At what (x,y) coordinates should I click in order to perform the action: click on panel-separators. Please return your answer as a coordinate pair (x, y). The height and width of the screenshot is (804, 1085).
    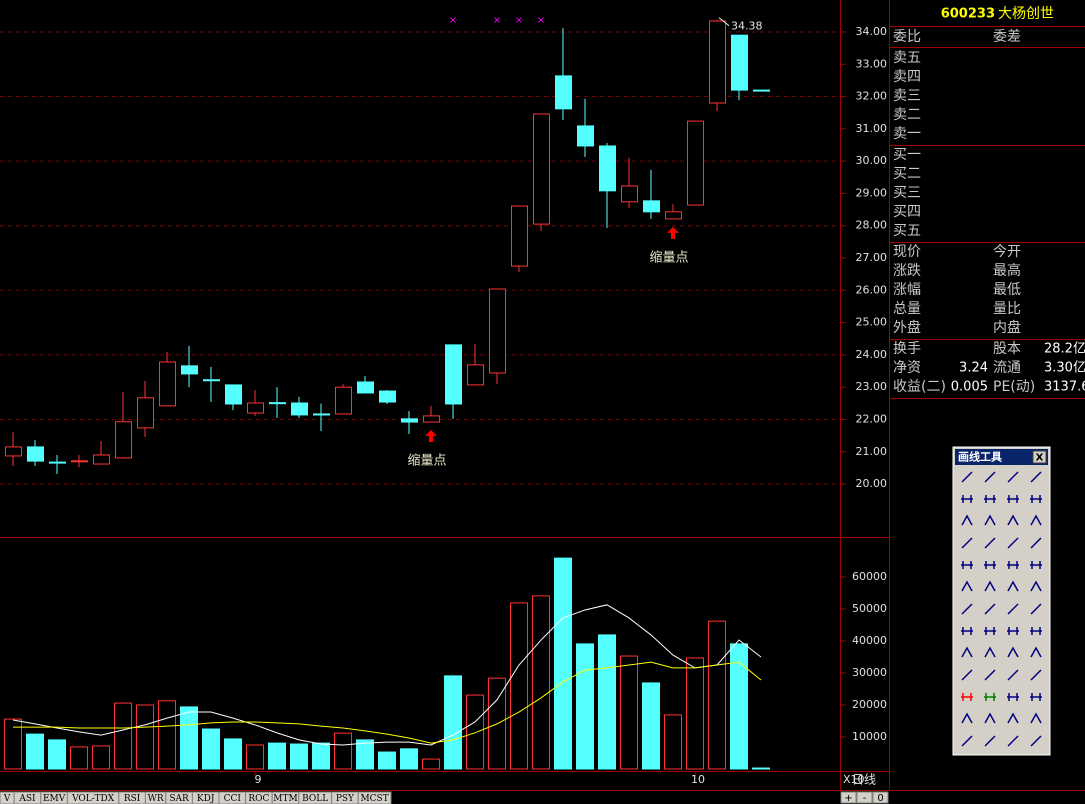
    Looking at the image, I should click on (987, 212).